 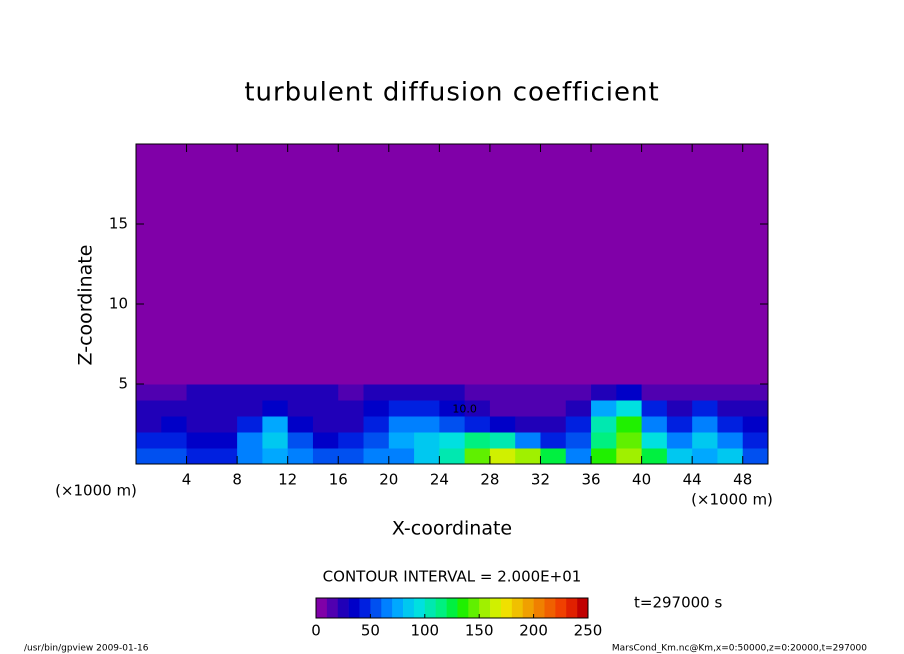 What do you see at coordinates (464, 409) in the screenshot?
I see `contour-label: 10.0` at bounding box center [464, 409].